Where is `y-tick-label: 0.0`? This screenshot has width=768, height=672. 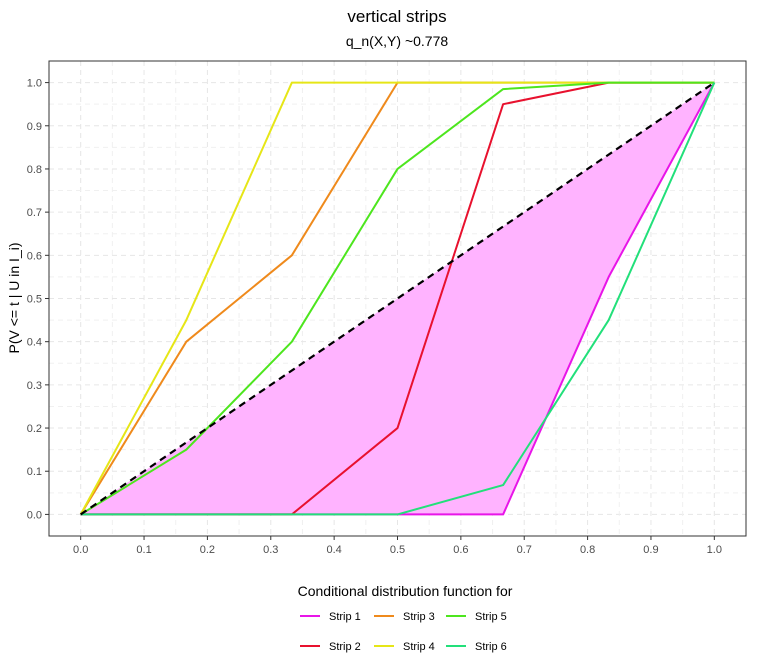
y-tick-label: 0.0 is located at coordinates (34, 515).